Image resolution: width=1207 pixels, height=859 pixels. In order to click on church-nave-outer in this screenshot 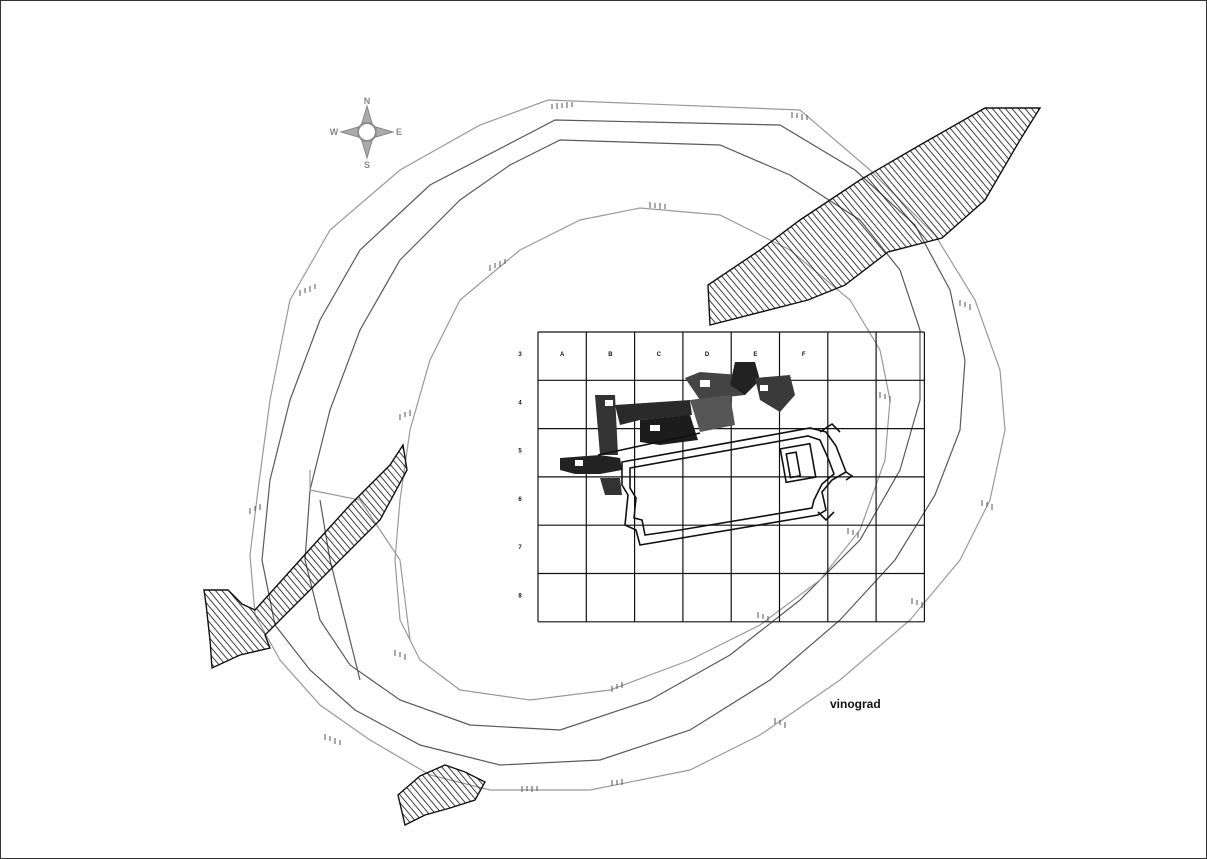, I will do `click(734, 486)`.